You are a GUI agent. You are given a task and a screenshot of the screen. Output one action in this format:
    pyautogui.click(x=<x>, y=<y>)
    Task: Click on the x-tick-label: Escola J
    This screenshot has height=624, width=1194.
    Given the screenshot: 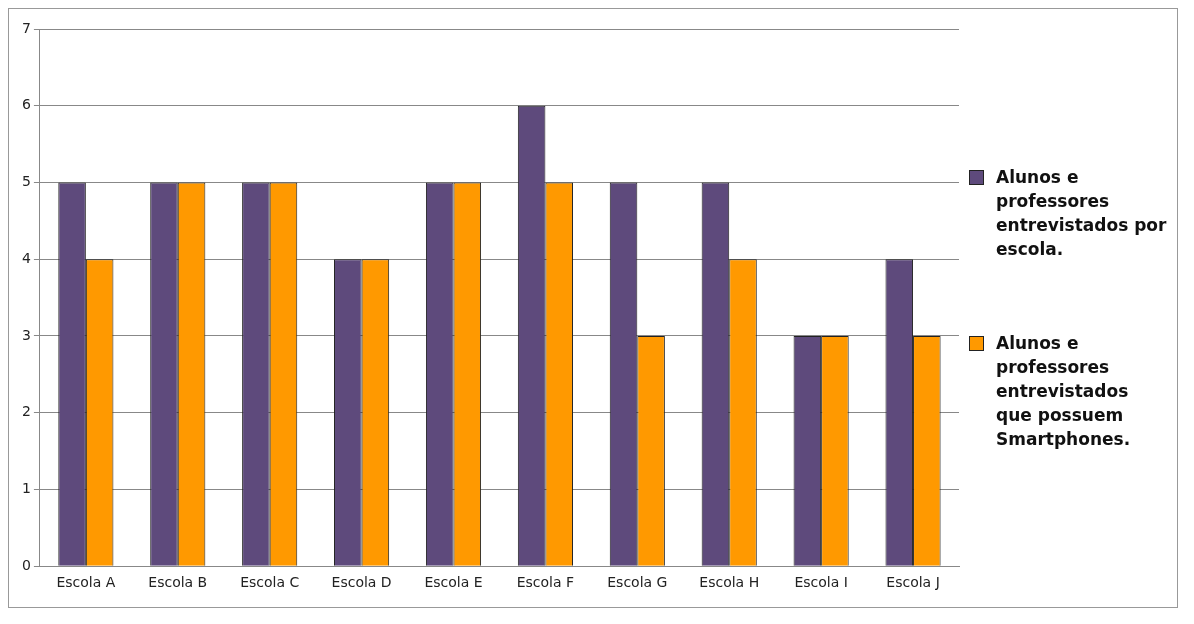 What is the action you would take?
    pyautogui.click(x=913, y=582)
    